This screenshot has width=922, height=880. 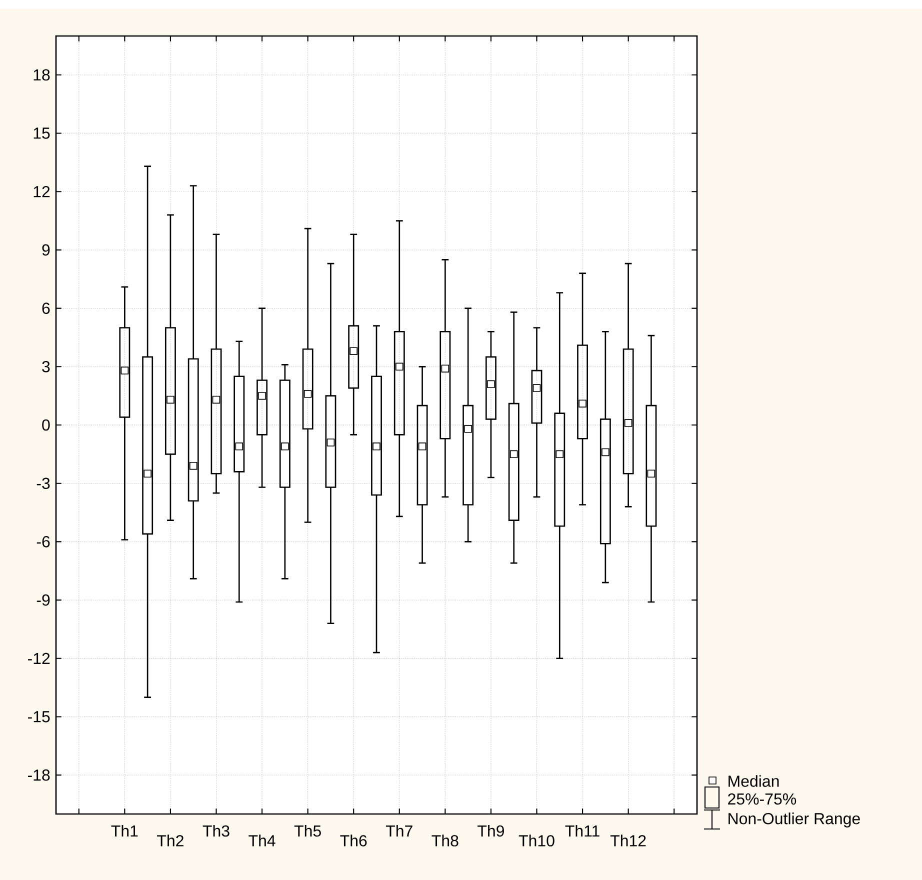 What do you see at coordinates (216, 830) in the screenshot?
I see `x-tick-label: Th3` at bounding box center [216, 830].